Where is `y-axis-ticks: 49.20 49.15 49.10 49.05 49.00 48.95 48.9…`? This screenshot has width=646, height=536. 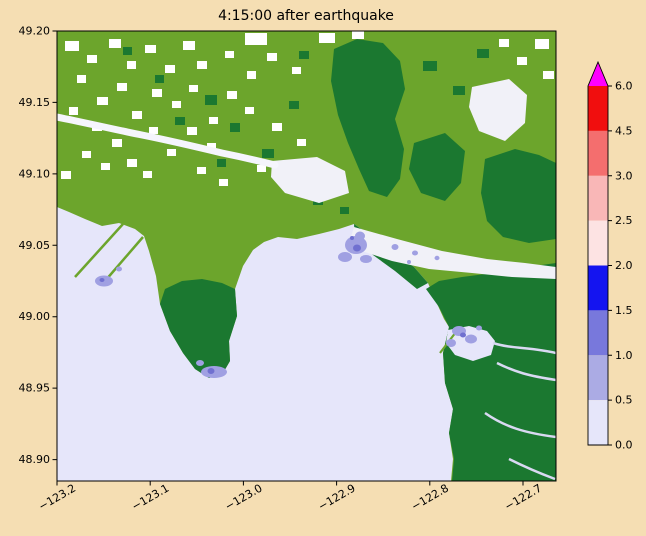
y-axis-ticks: 49.20 49.15 49.10 49.05 49.00 48.95 48.9… is located at coordinates (38, 245).